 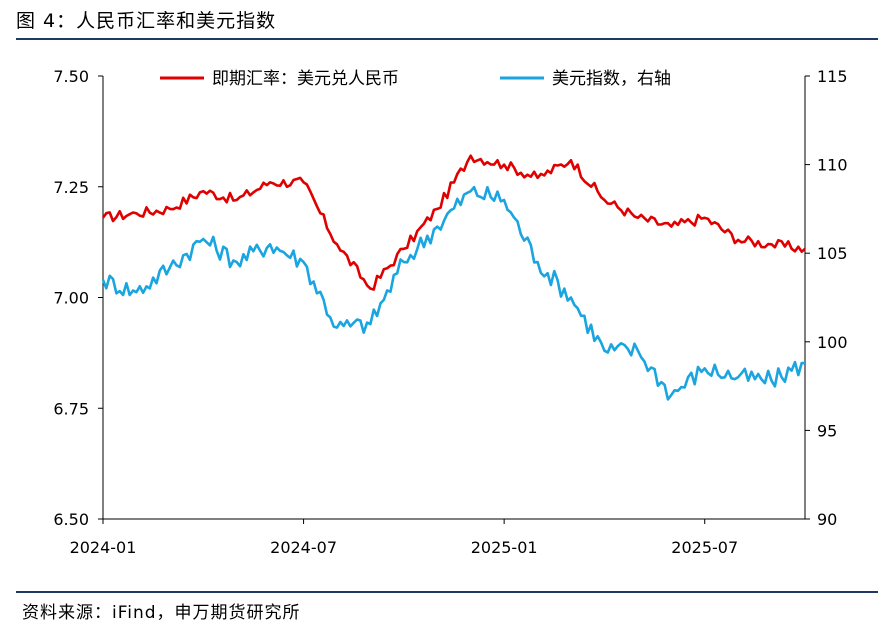 What do you see at coordinates (611, 79) in the screenshot?
I see `legend-label: 美元指数，右轴` at bounding box center [611, 79].